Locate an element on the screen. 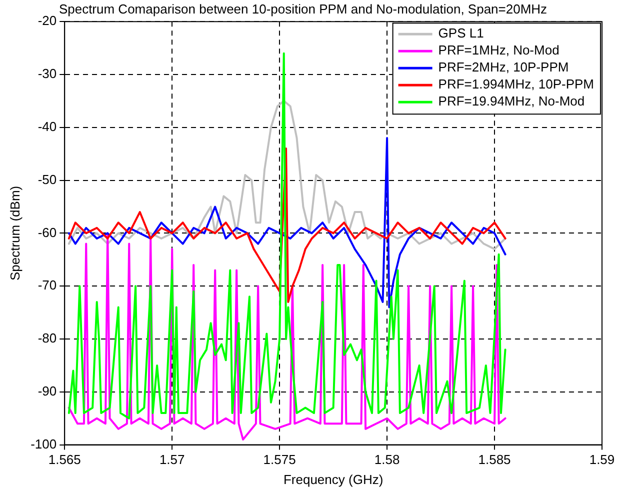  y-tick-label: -60 is located at coordinates (47, 232).